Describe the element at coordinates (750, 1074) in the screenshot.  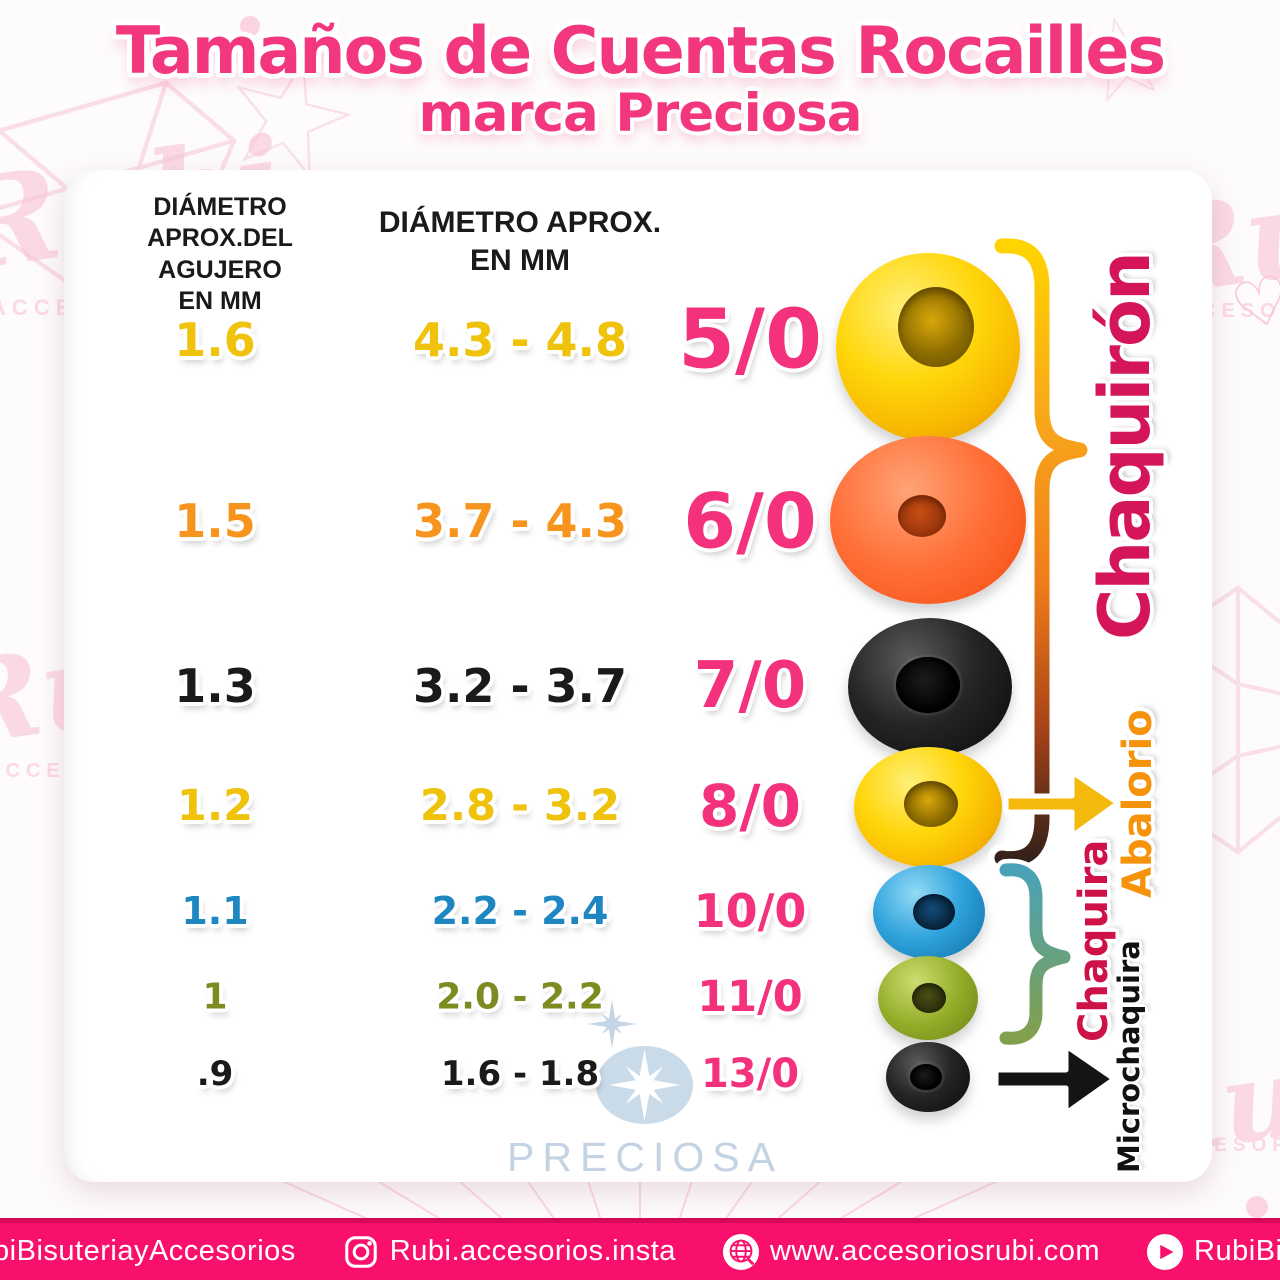
I see `bead-size-label: 13/0` at that location.